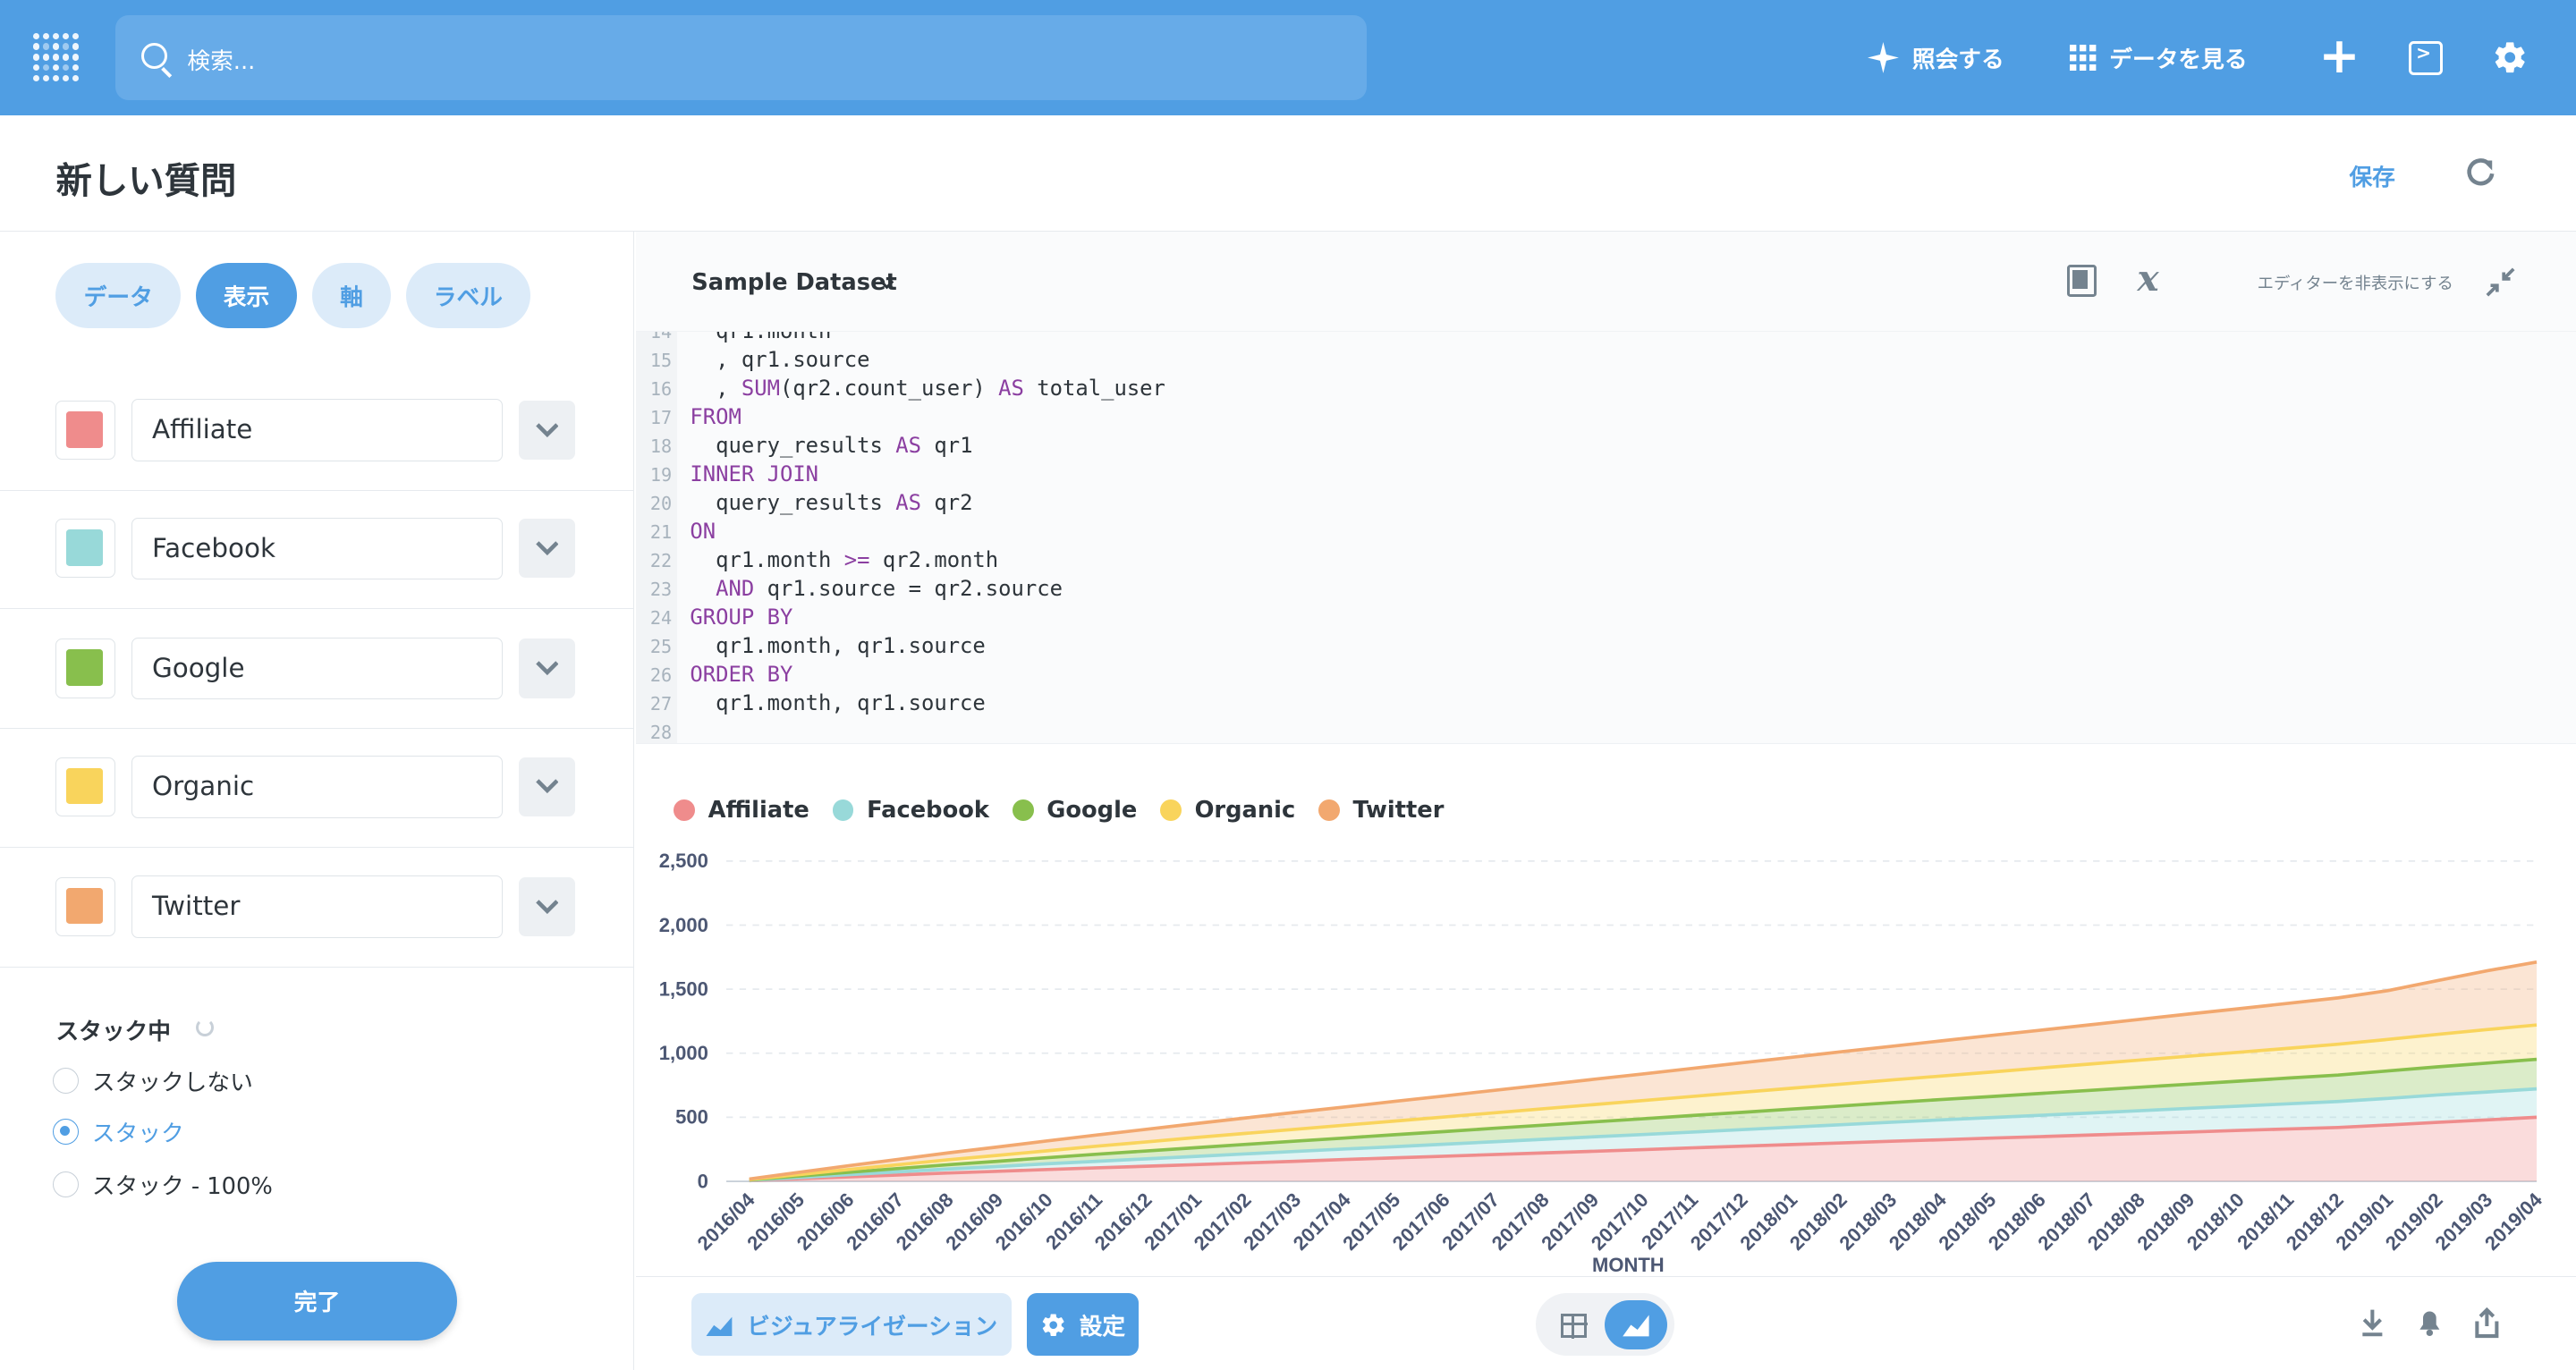  I want to click on legend-item-google: Google, so click(1075, 810).